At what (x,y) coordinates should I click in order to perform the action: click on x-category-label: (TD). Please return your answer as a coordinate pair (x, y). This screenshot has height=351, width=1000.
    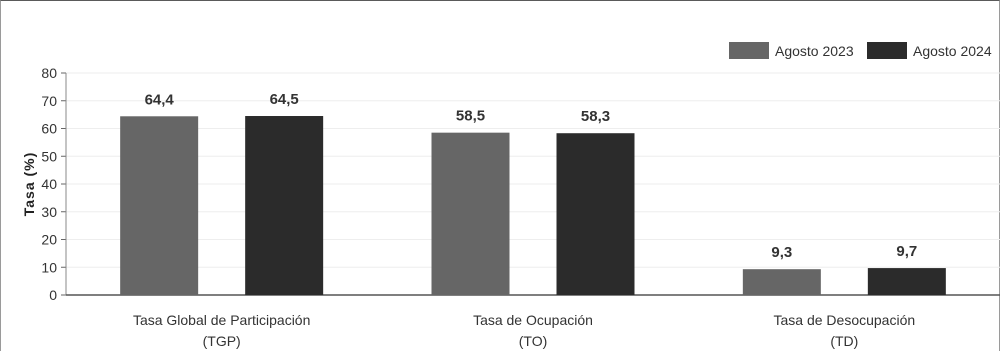
    Looking at the image, I should click on (844, 341).